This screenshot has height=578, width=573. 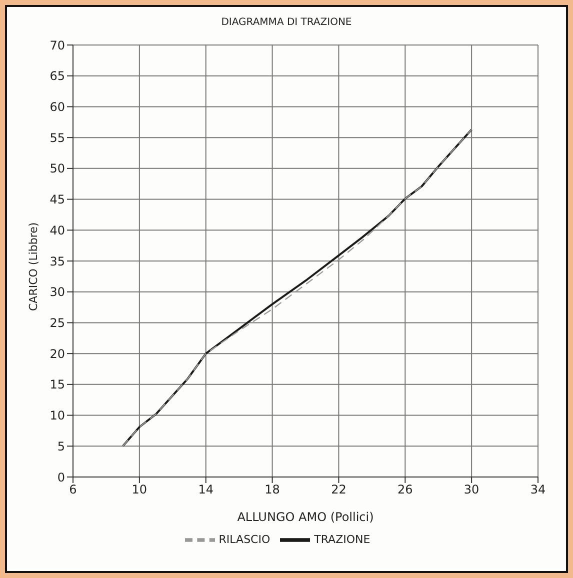 What do you see at coordinates (57, 323) in the screenshot?
I see `y-tick-label: 25` at bounding box center [57, 323].